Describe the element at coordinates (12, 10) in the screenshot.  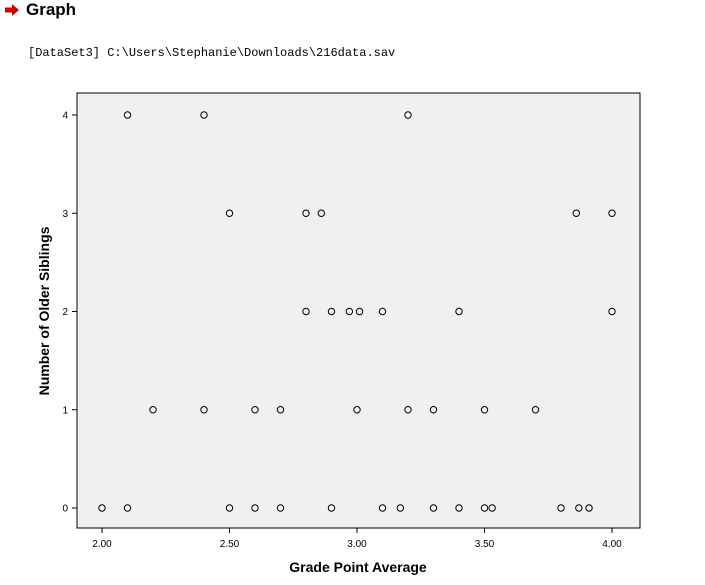
I see `right-arrow-icon` at that location.